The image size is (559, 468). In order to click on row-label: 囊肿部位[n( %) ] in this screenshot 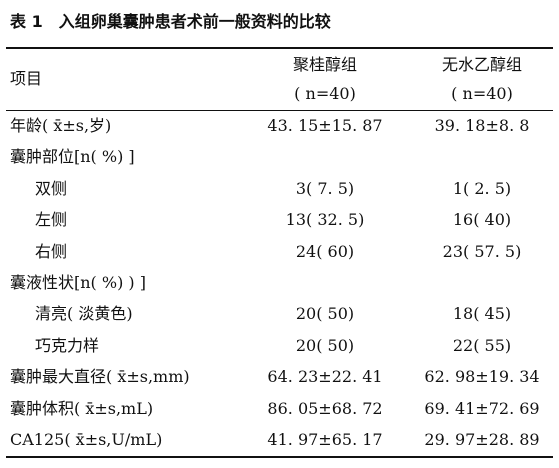, I will do `click(72, 157)`.